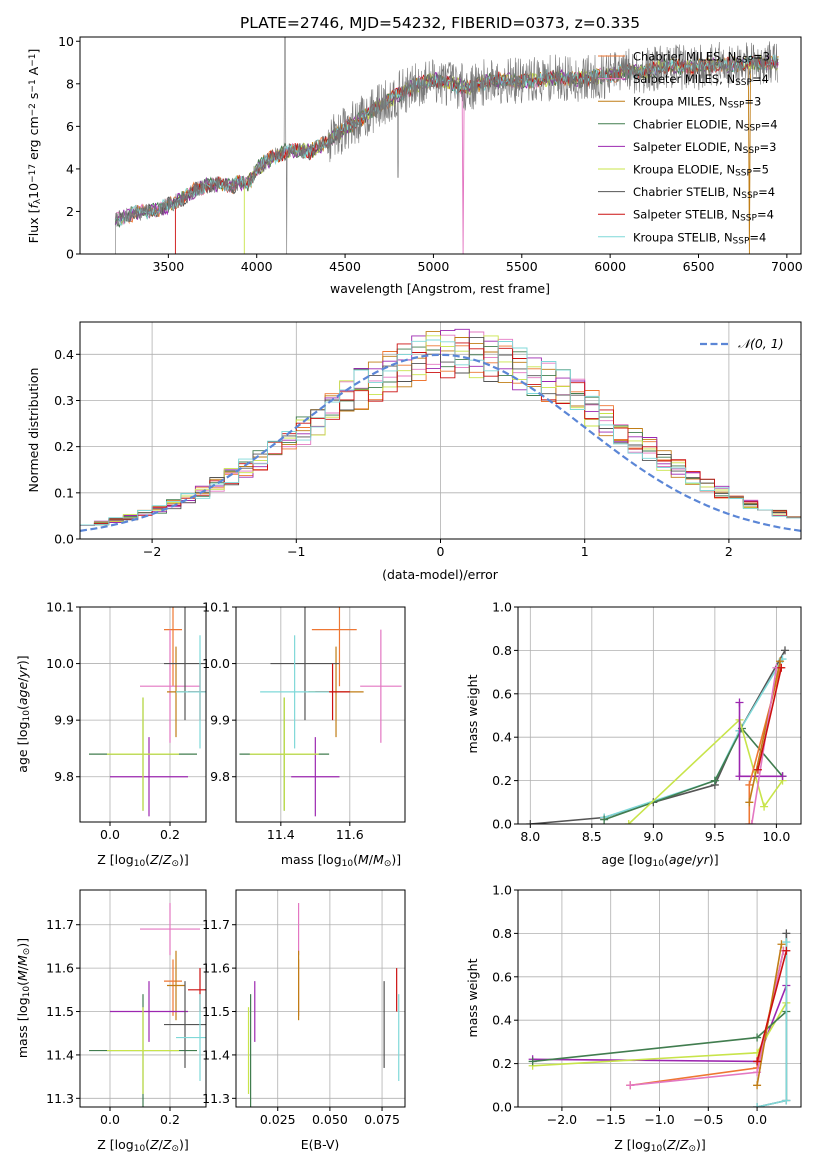  Describe the element at coordinates (23, 713) in the screenshot. I see `y-axis-label: age [log10(age/yr)]` at that location.